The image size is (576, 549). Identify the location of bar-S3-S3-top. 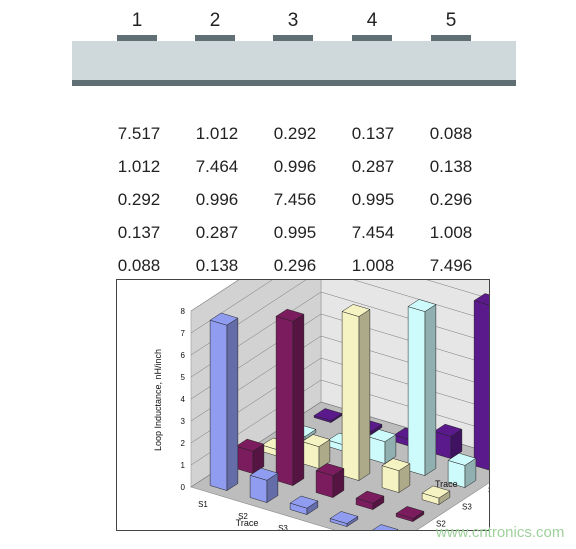
(356, 310).